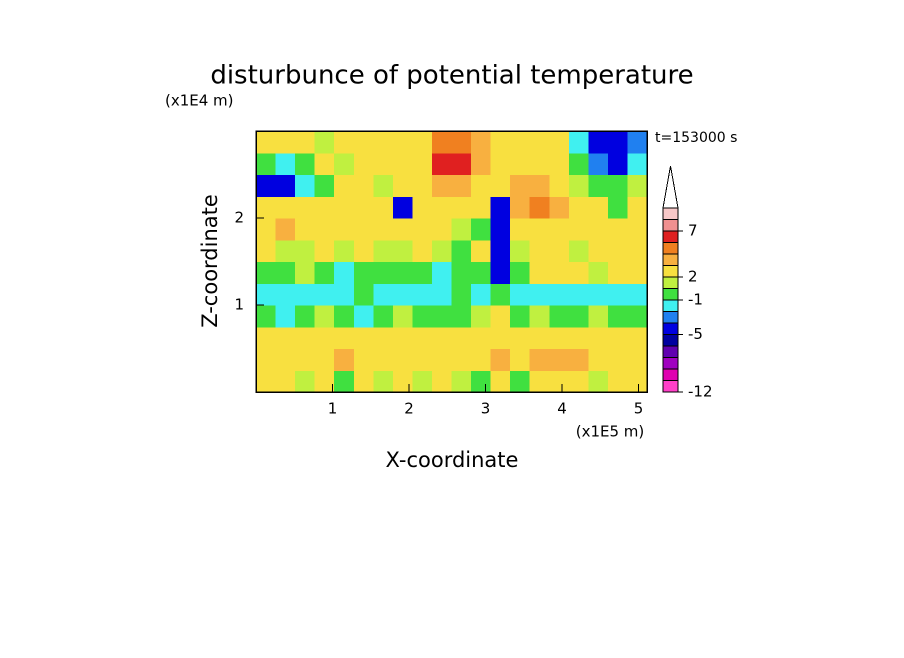 The width and height of the screenshot is (904, 658). Describe the element at coordinates (693, 231) in the screenshot. I see `colorbar-label: 7` at that location.